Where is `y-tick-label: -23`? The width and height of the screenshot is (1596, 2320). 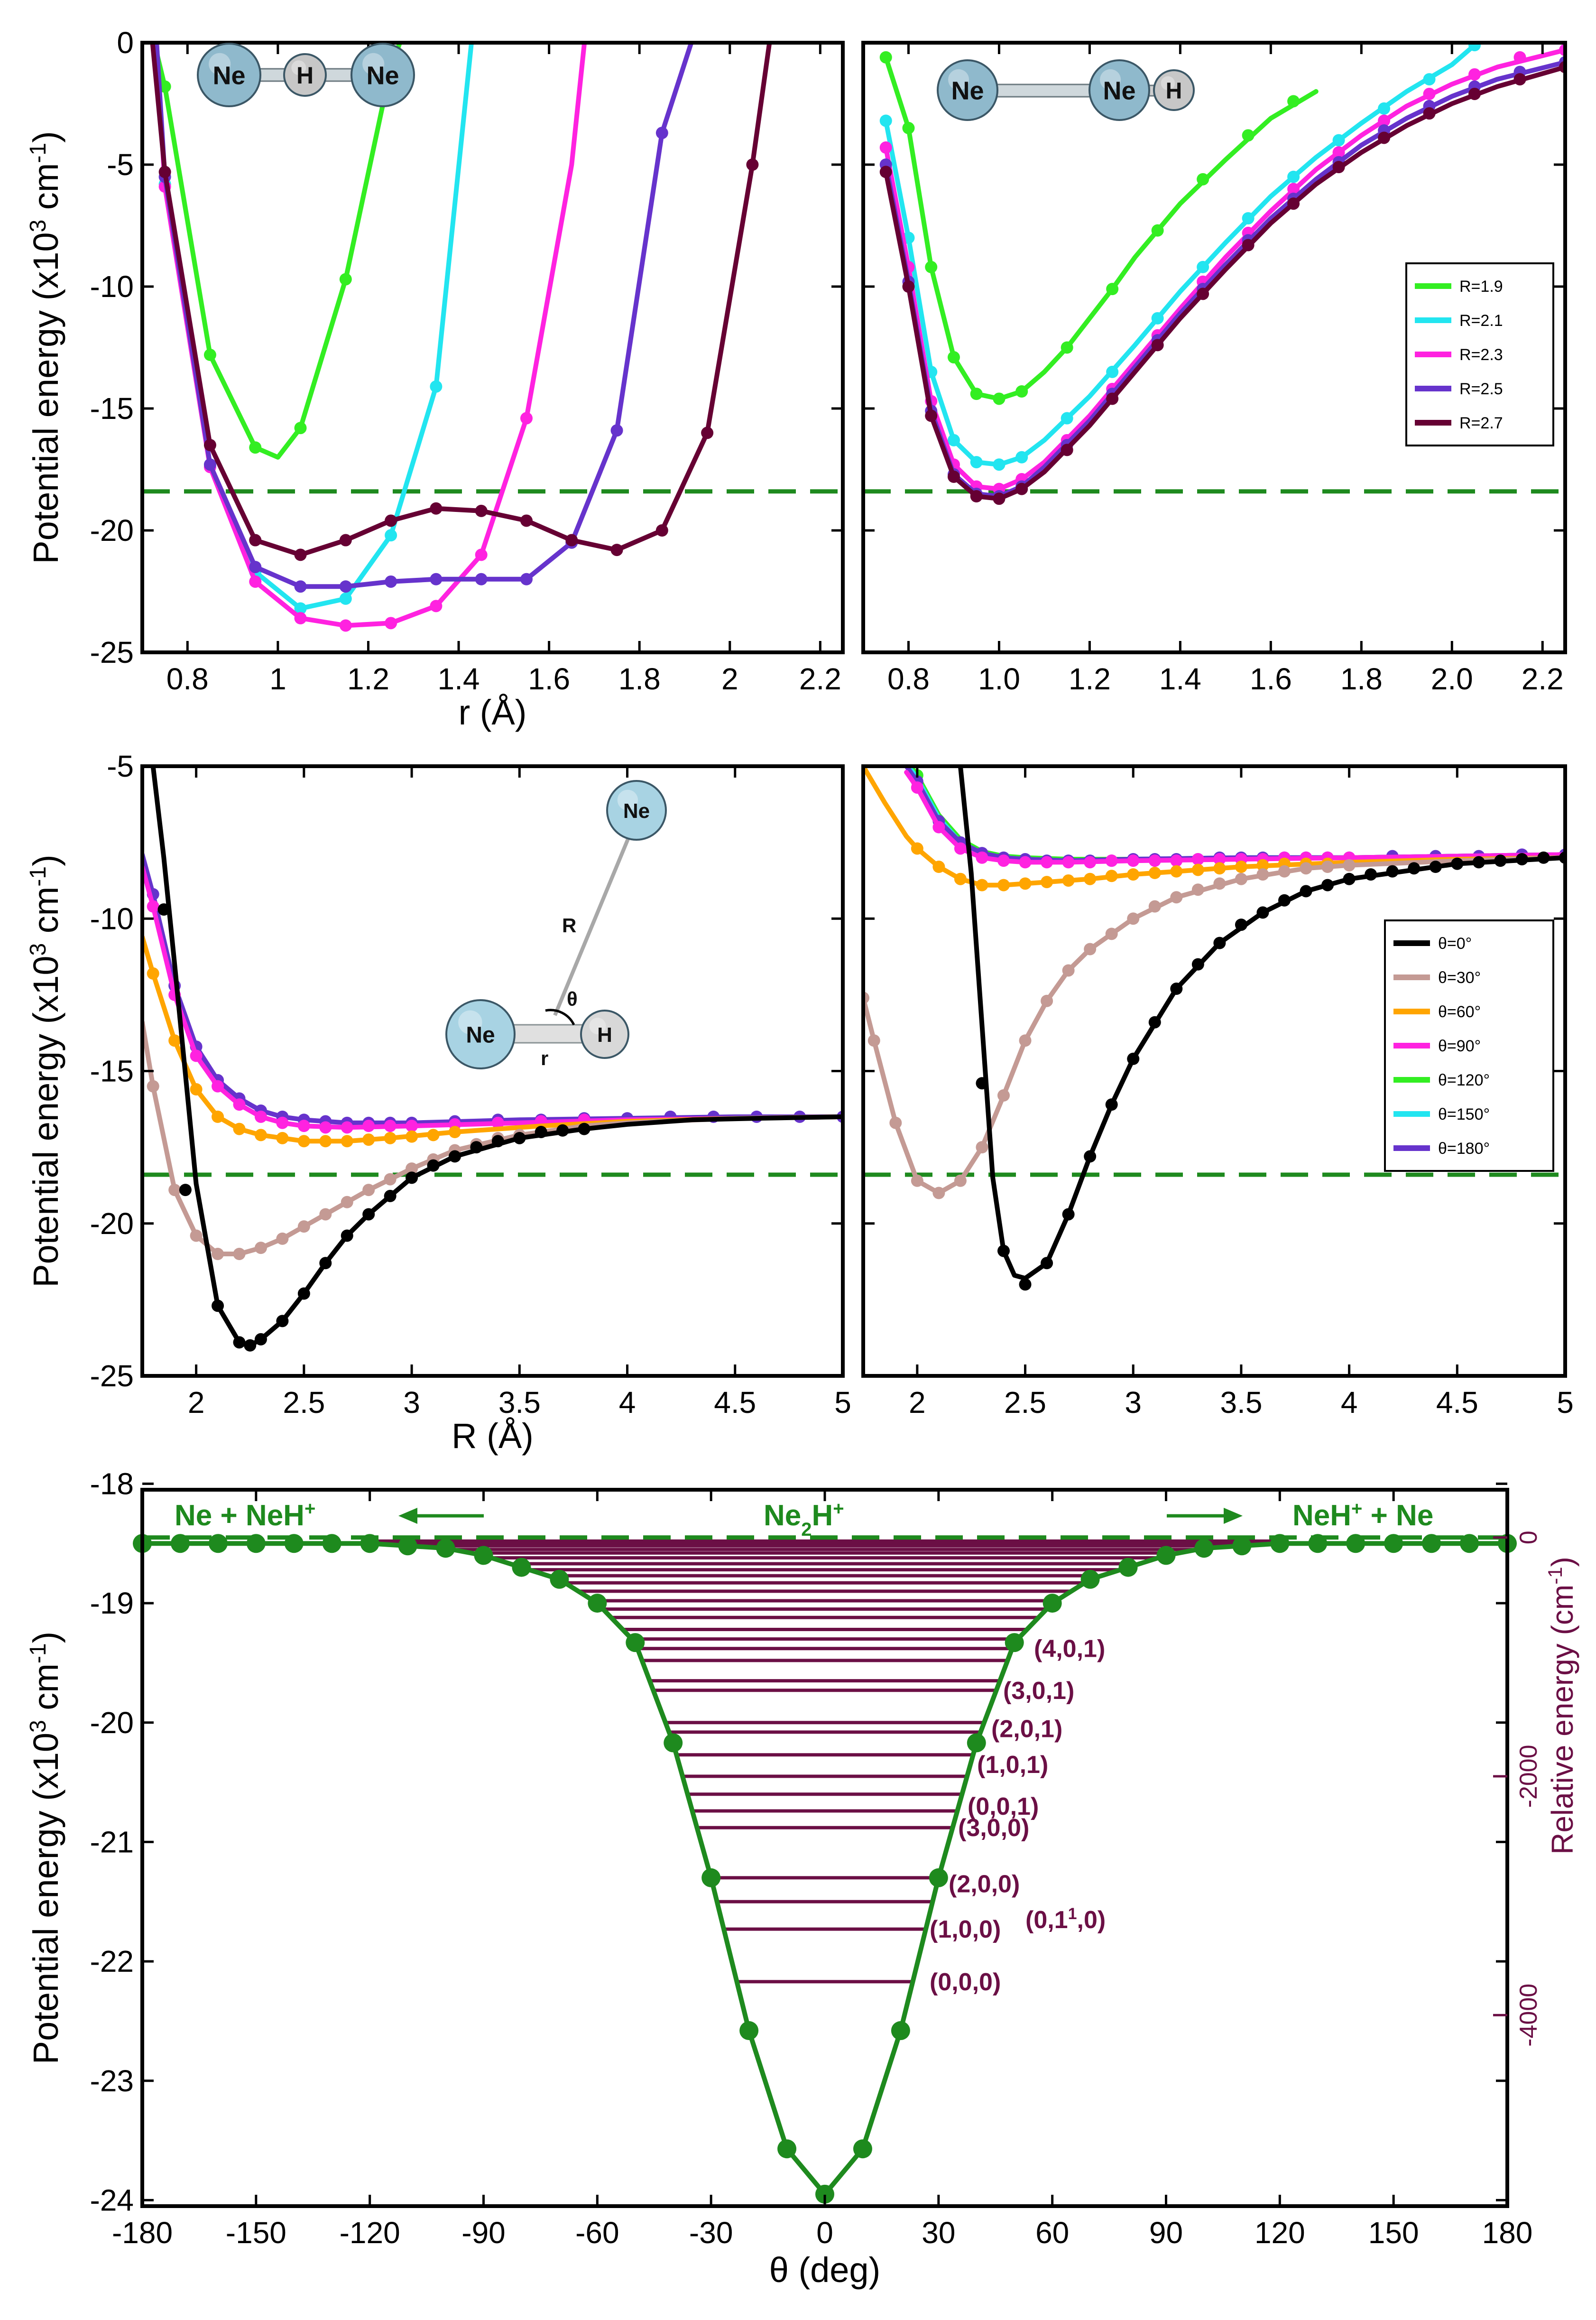
y-tick-label: -23 is located at coordinates (112, 2081).